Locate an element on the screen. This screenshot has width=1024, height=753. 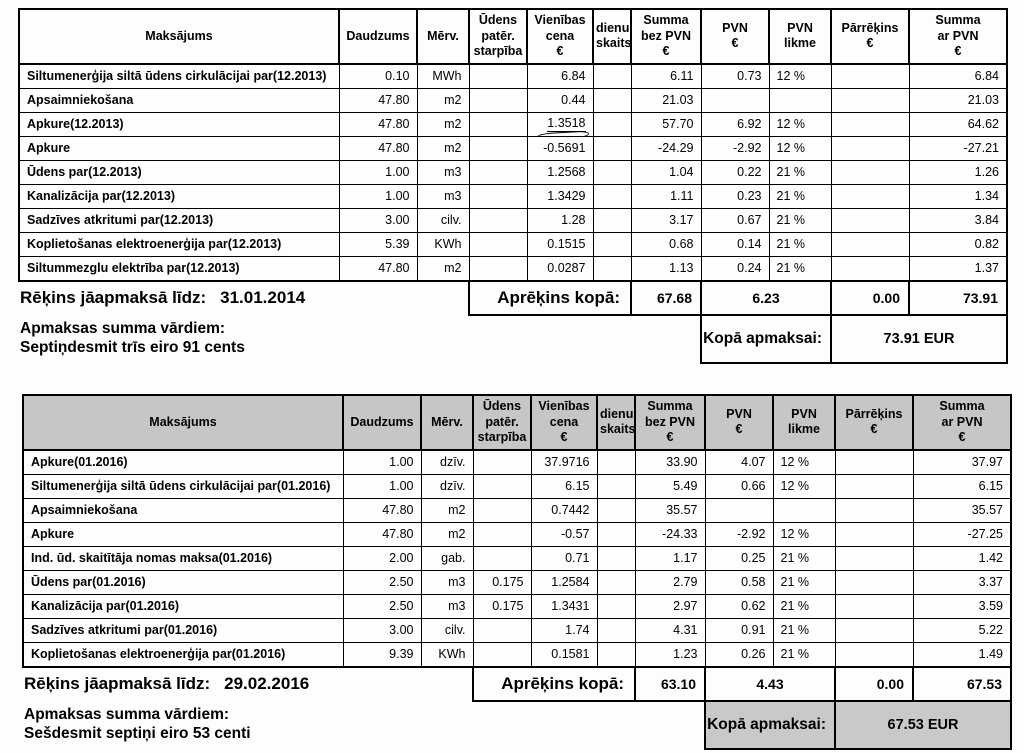
daudzums-cell: 2.00 is located at coordinates (382, 558).